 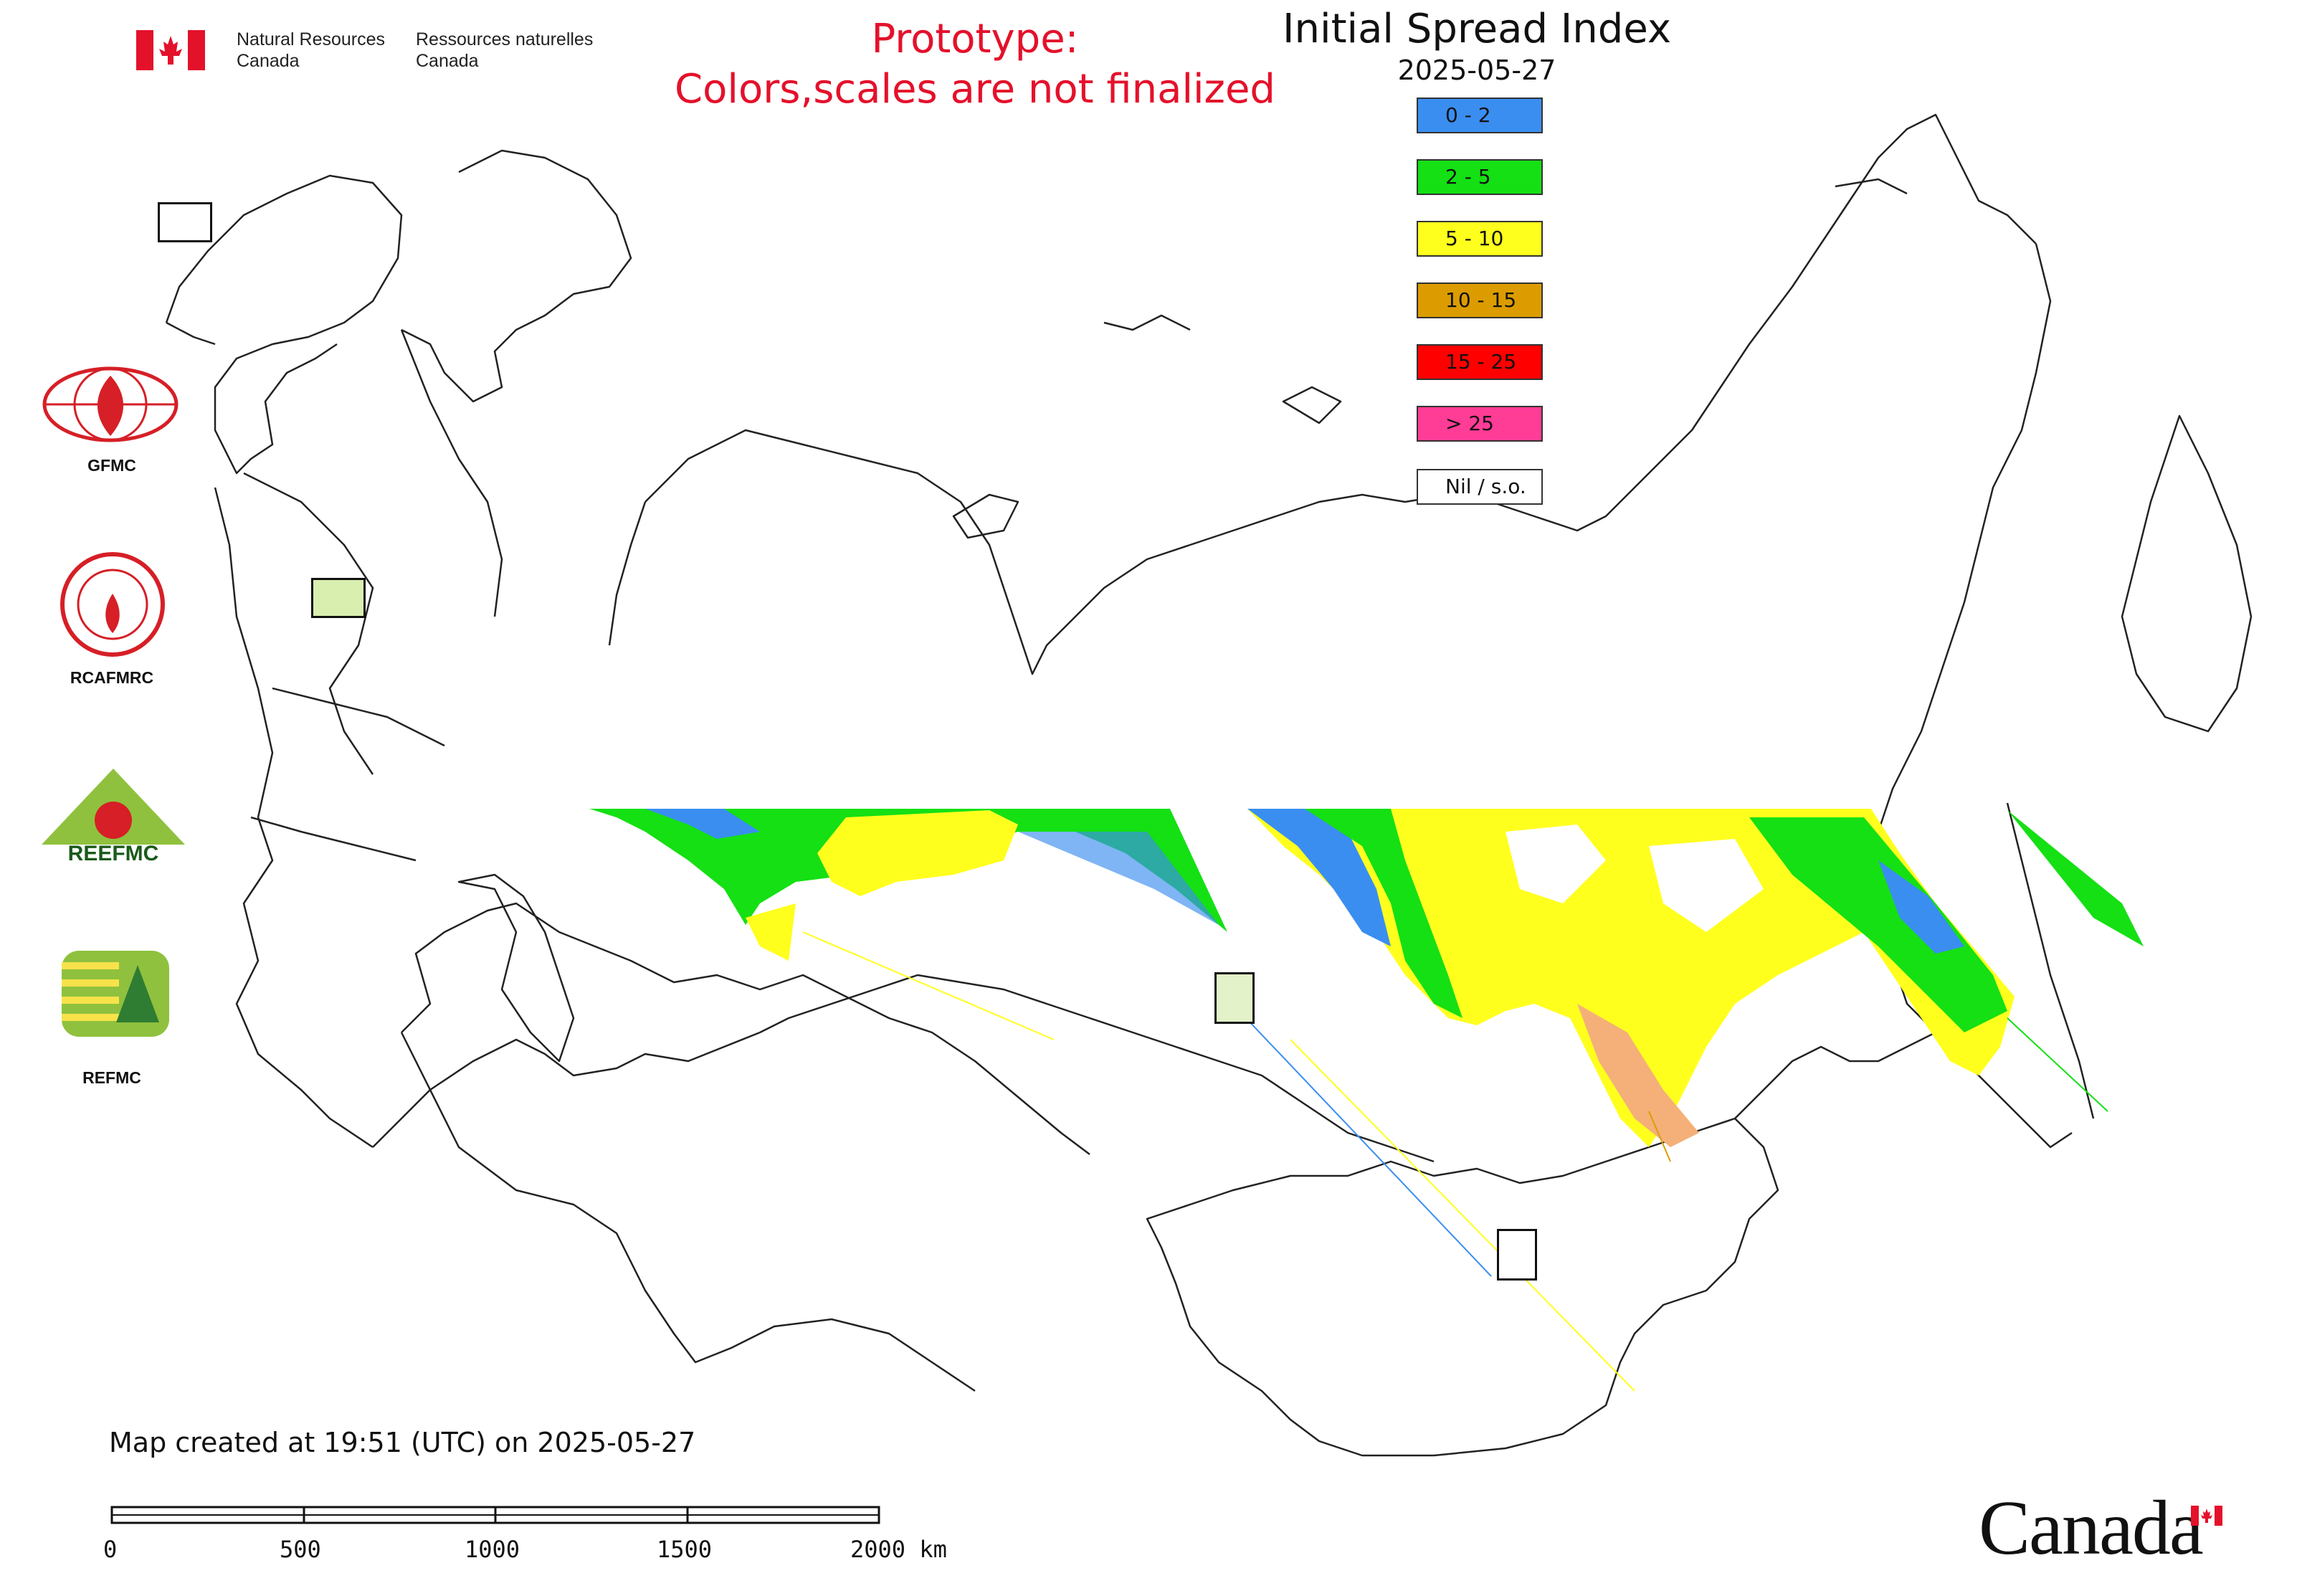 What do you see at coordinates (1480, 487) in the screenshot?
I see `legend-item-nil: Nil / s.o.` at bounding box center [1480, 487].